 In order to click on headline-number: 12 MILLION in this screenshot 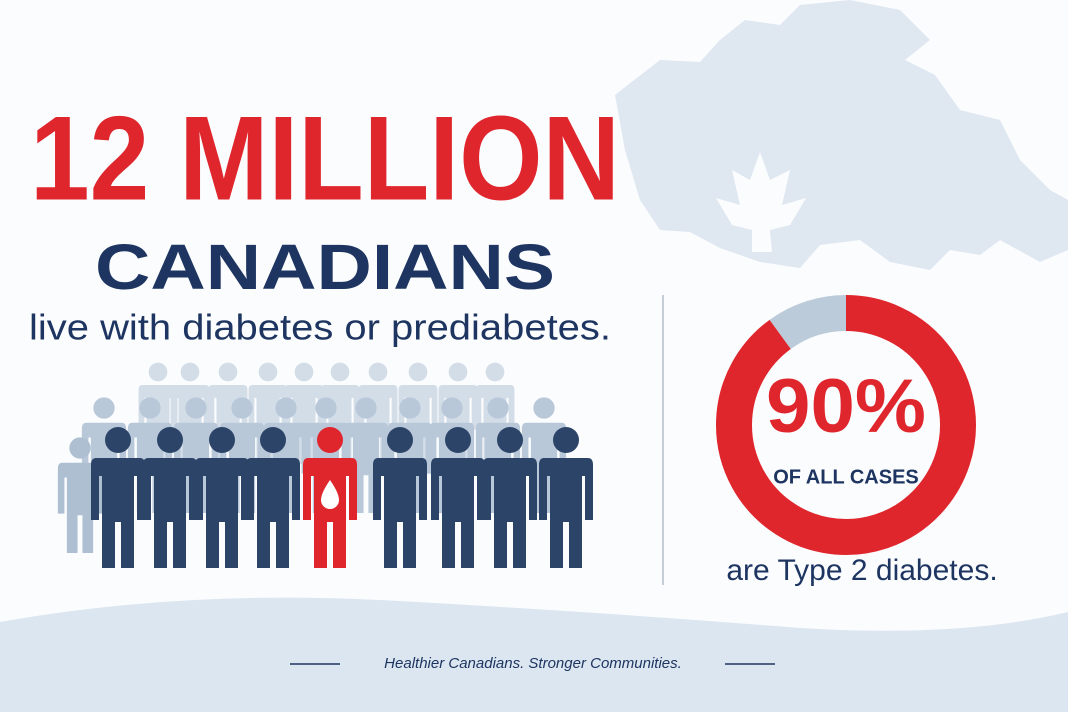, I will do `click(325, 159)`.